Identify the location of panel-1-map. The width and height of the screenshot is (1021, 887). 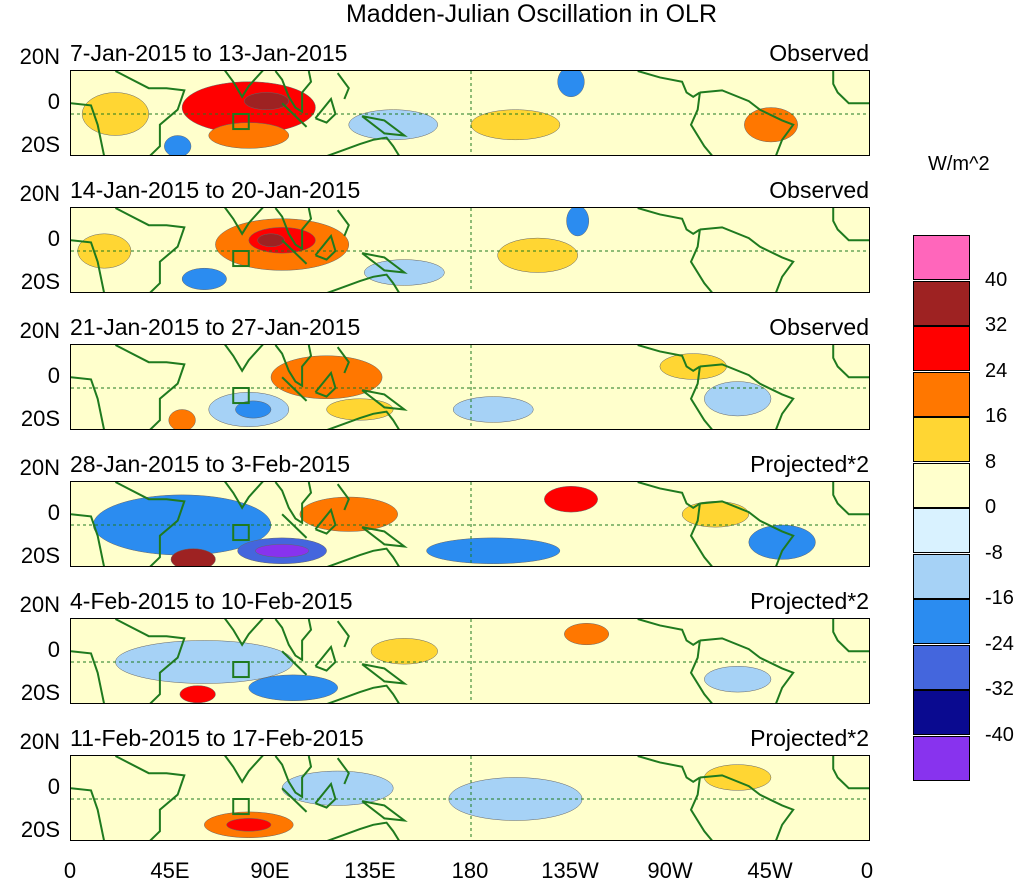
(470, 113).